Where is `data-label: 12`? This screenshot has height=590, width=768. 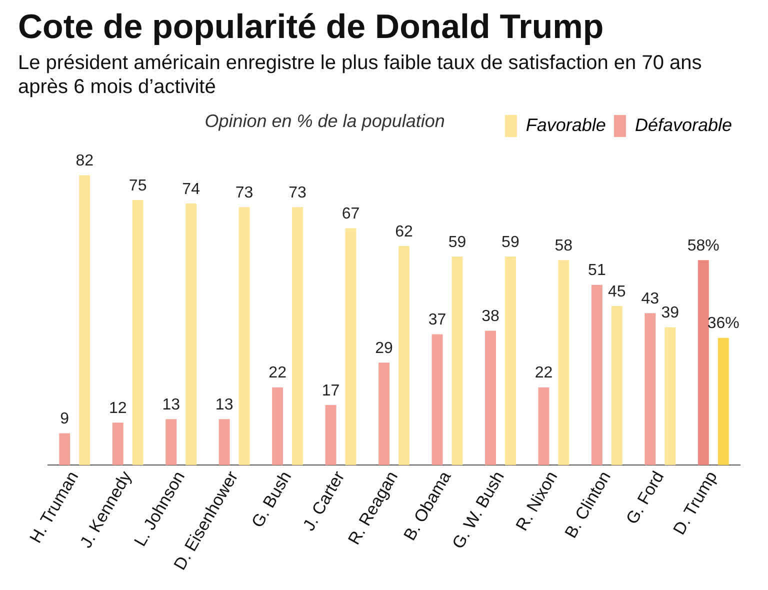 data-label: 12 is located at coordinates (117, 409).